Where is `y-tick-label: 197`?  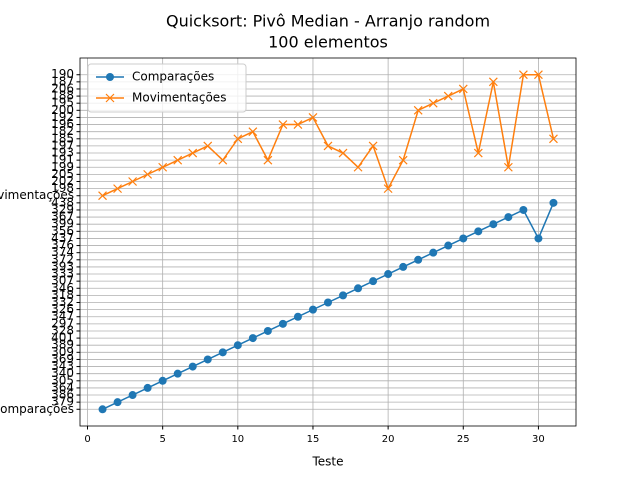
y-tick-label: 197 is located at coordinates (62, 145).